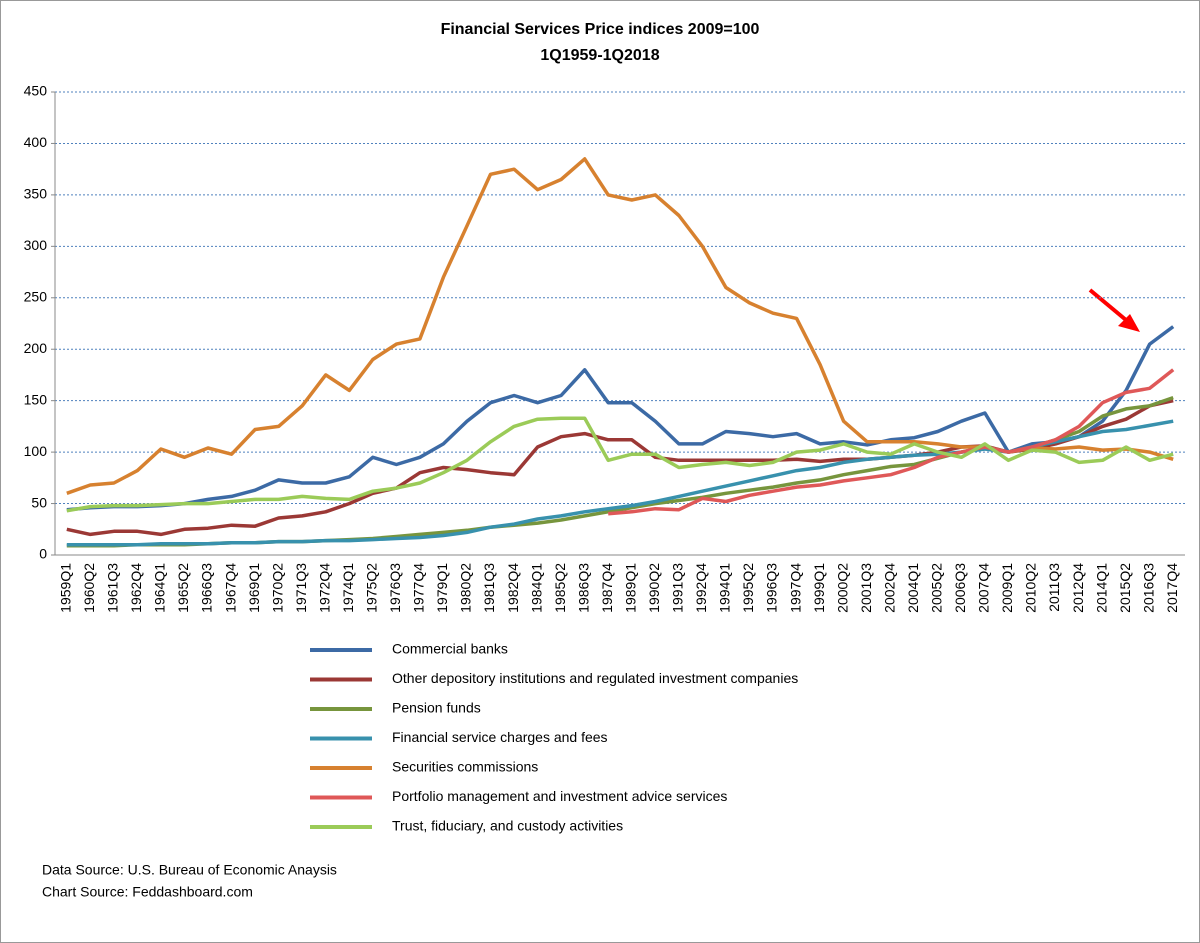 The height and width of the screenshot is (943, 1200). Describe the element at coordinates (607, 588) in the screenshot. I see `x-tick-label: 1987Q4` at that location.